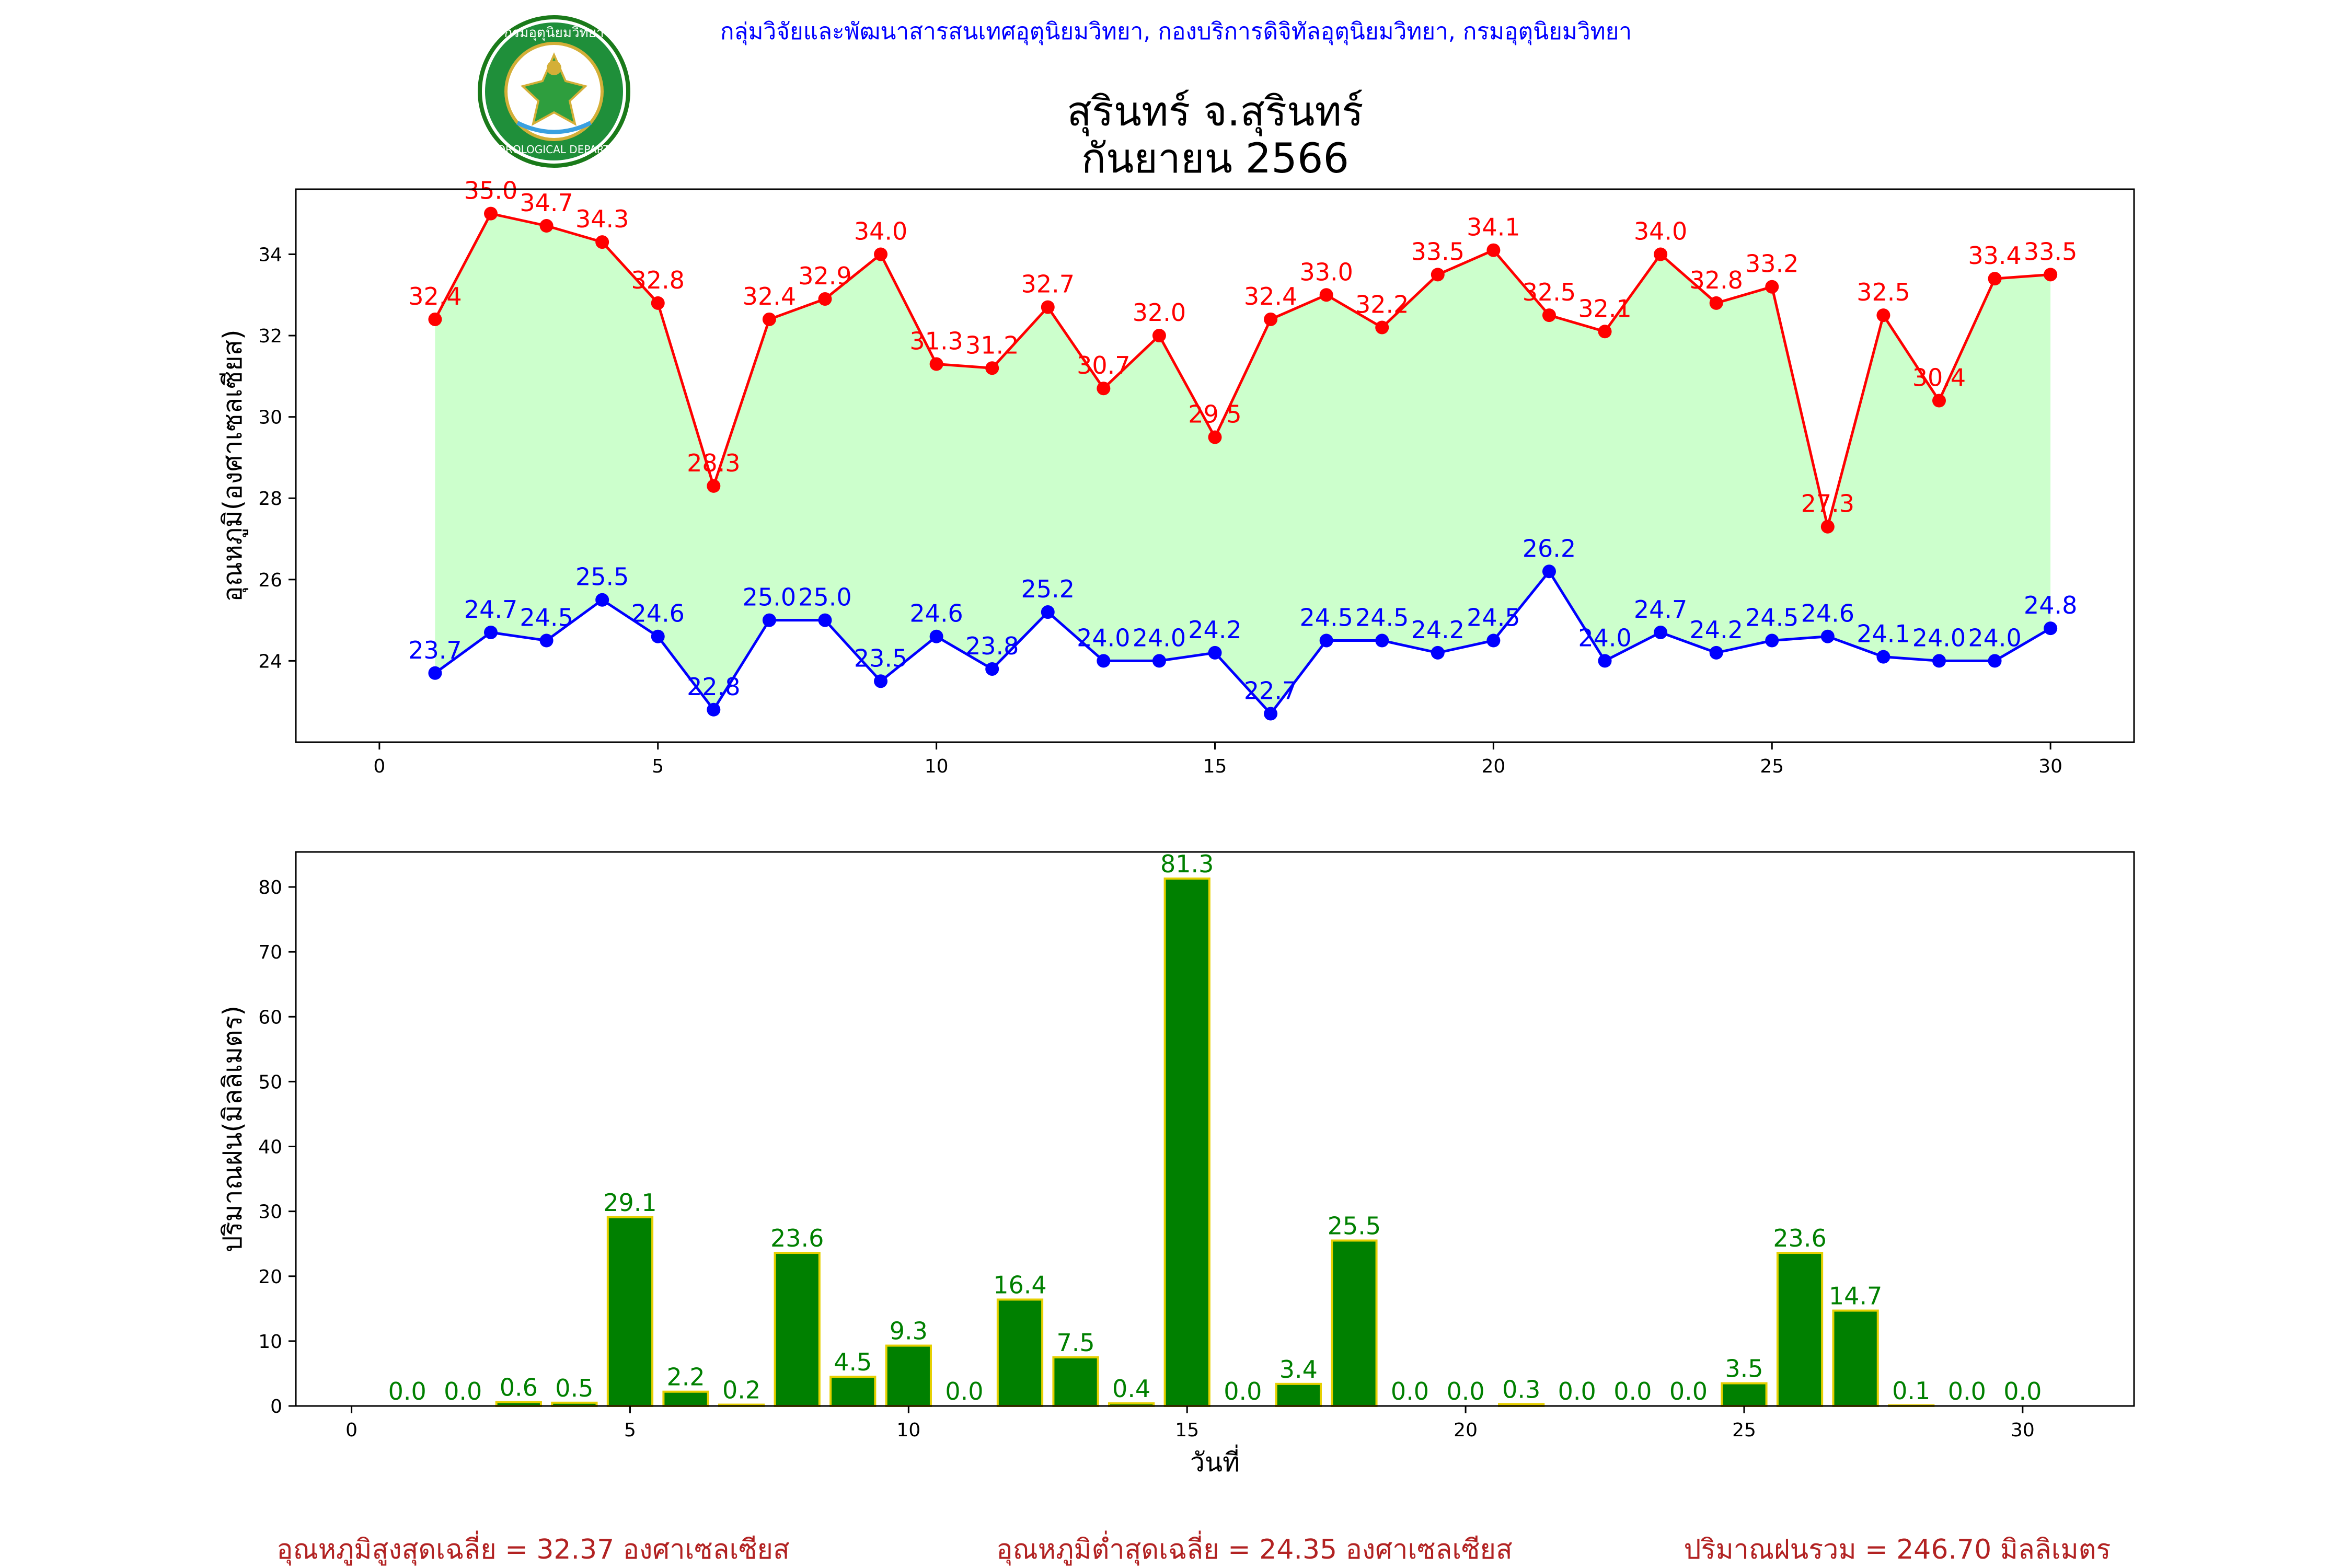  What do you see at coordinates (1660, 609) in the screenshot?
I see `min-temp-label: 24.7` at bounding box center [1660, 609].